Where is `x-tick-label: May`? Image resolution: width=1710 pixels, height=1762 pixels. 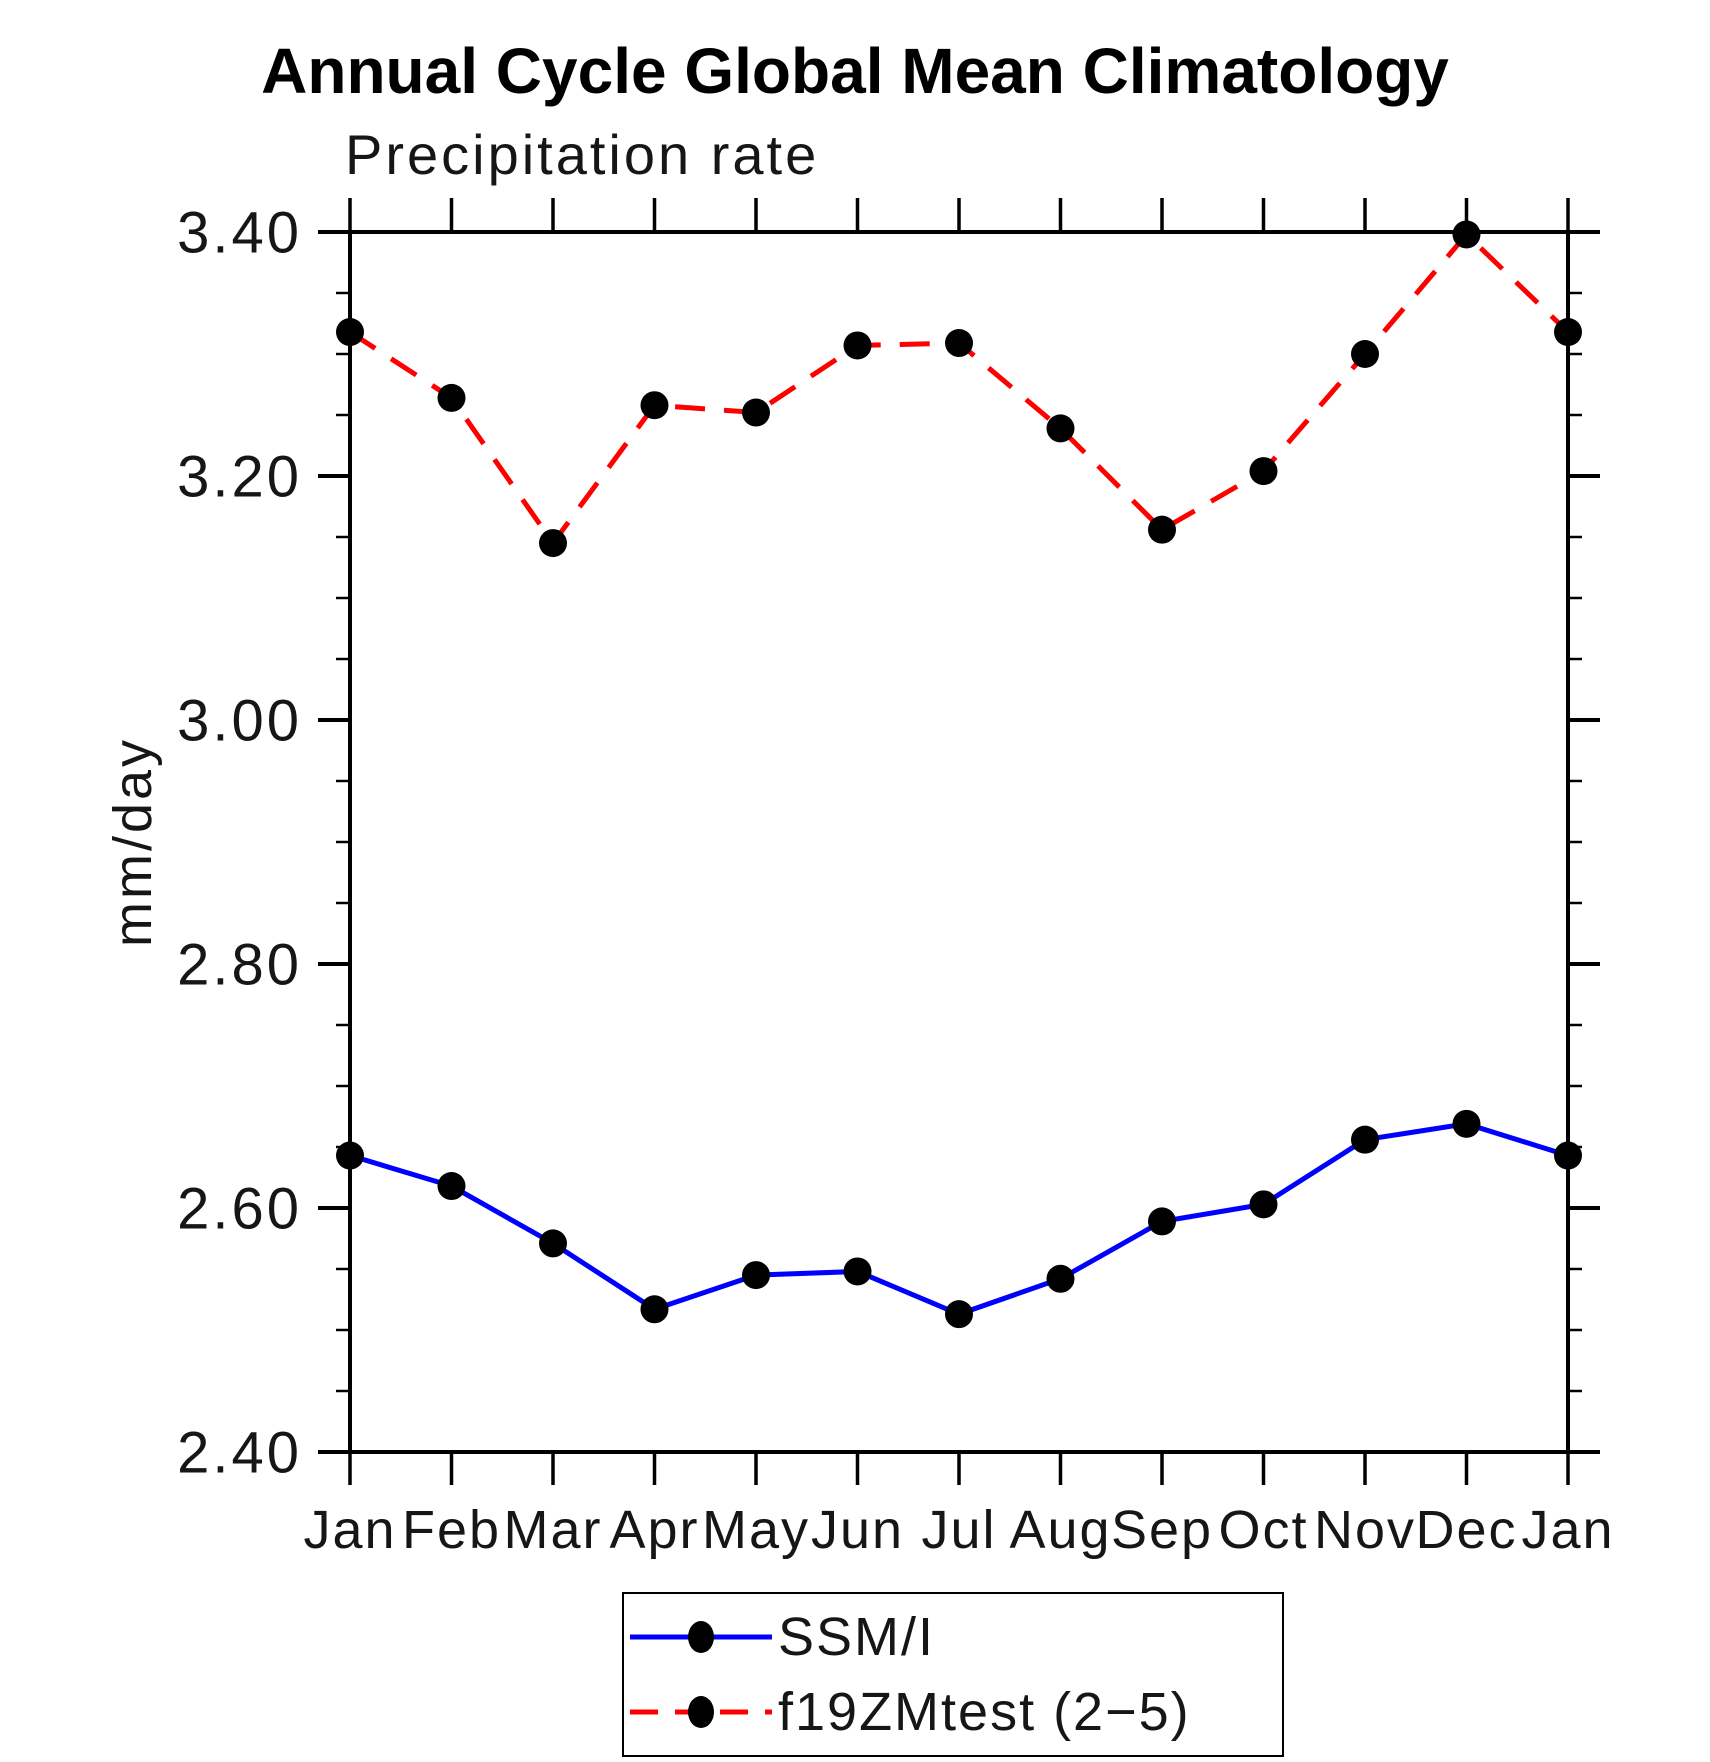 x-tick-label: May is located at coordinates (756, 1530).